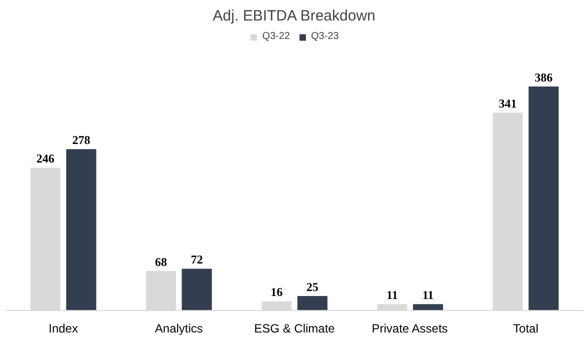 The width and height of the screenshot is (588, 338). What do you see at coordinates (410, 329) in the screenshot?
I see `x-tick-label: Private Assets` at bounding box center [410, 329].